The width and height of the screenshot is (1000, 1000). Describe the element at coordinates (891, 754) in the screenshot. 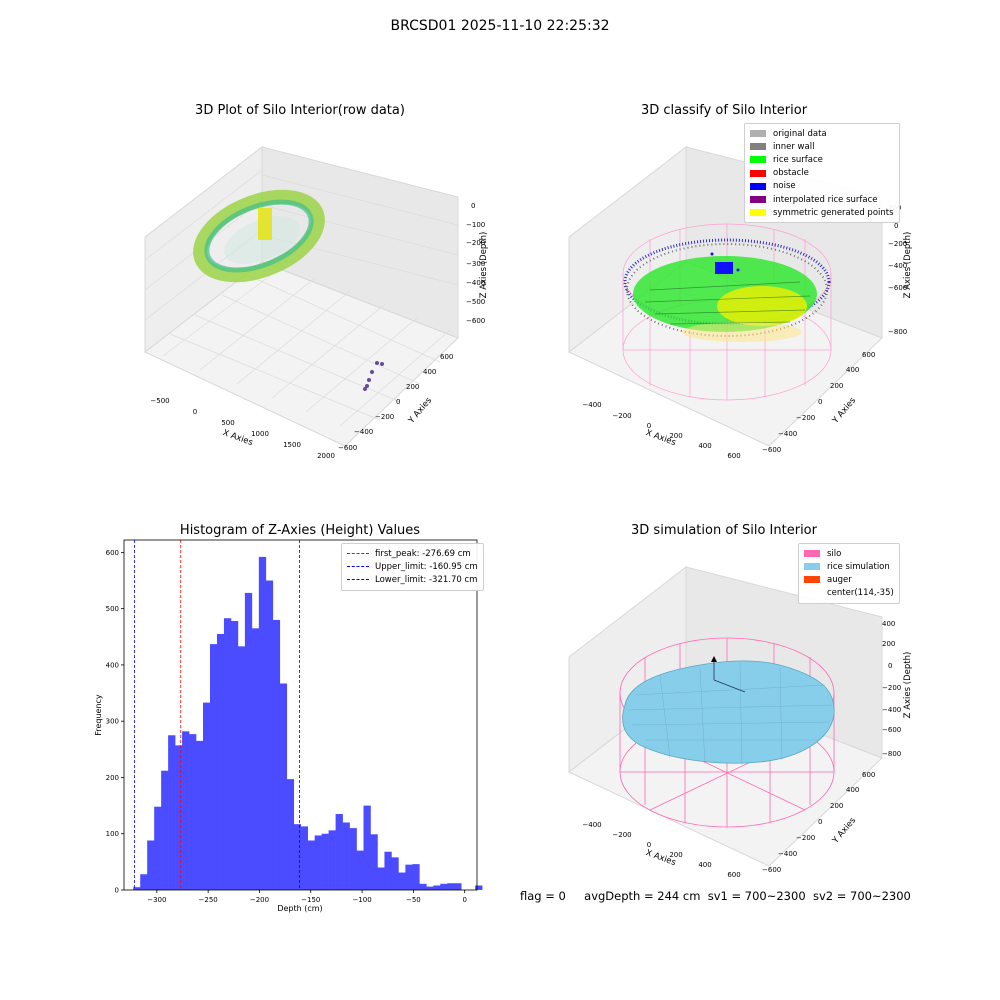

I see `svg-text: −800` at that location.